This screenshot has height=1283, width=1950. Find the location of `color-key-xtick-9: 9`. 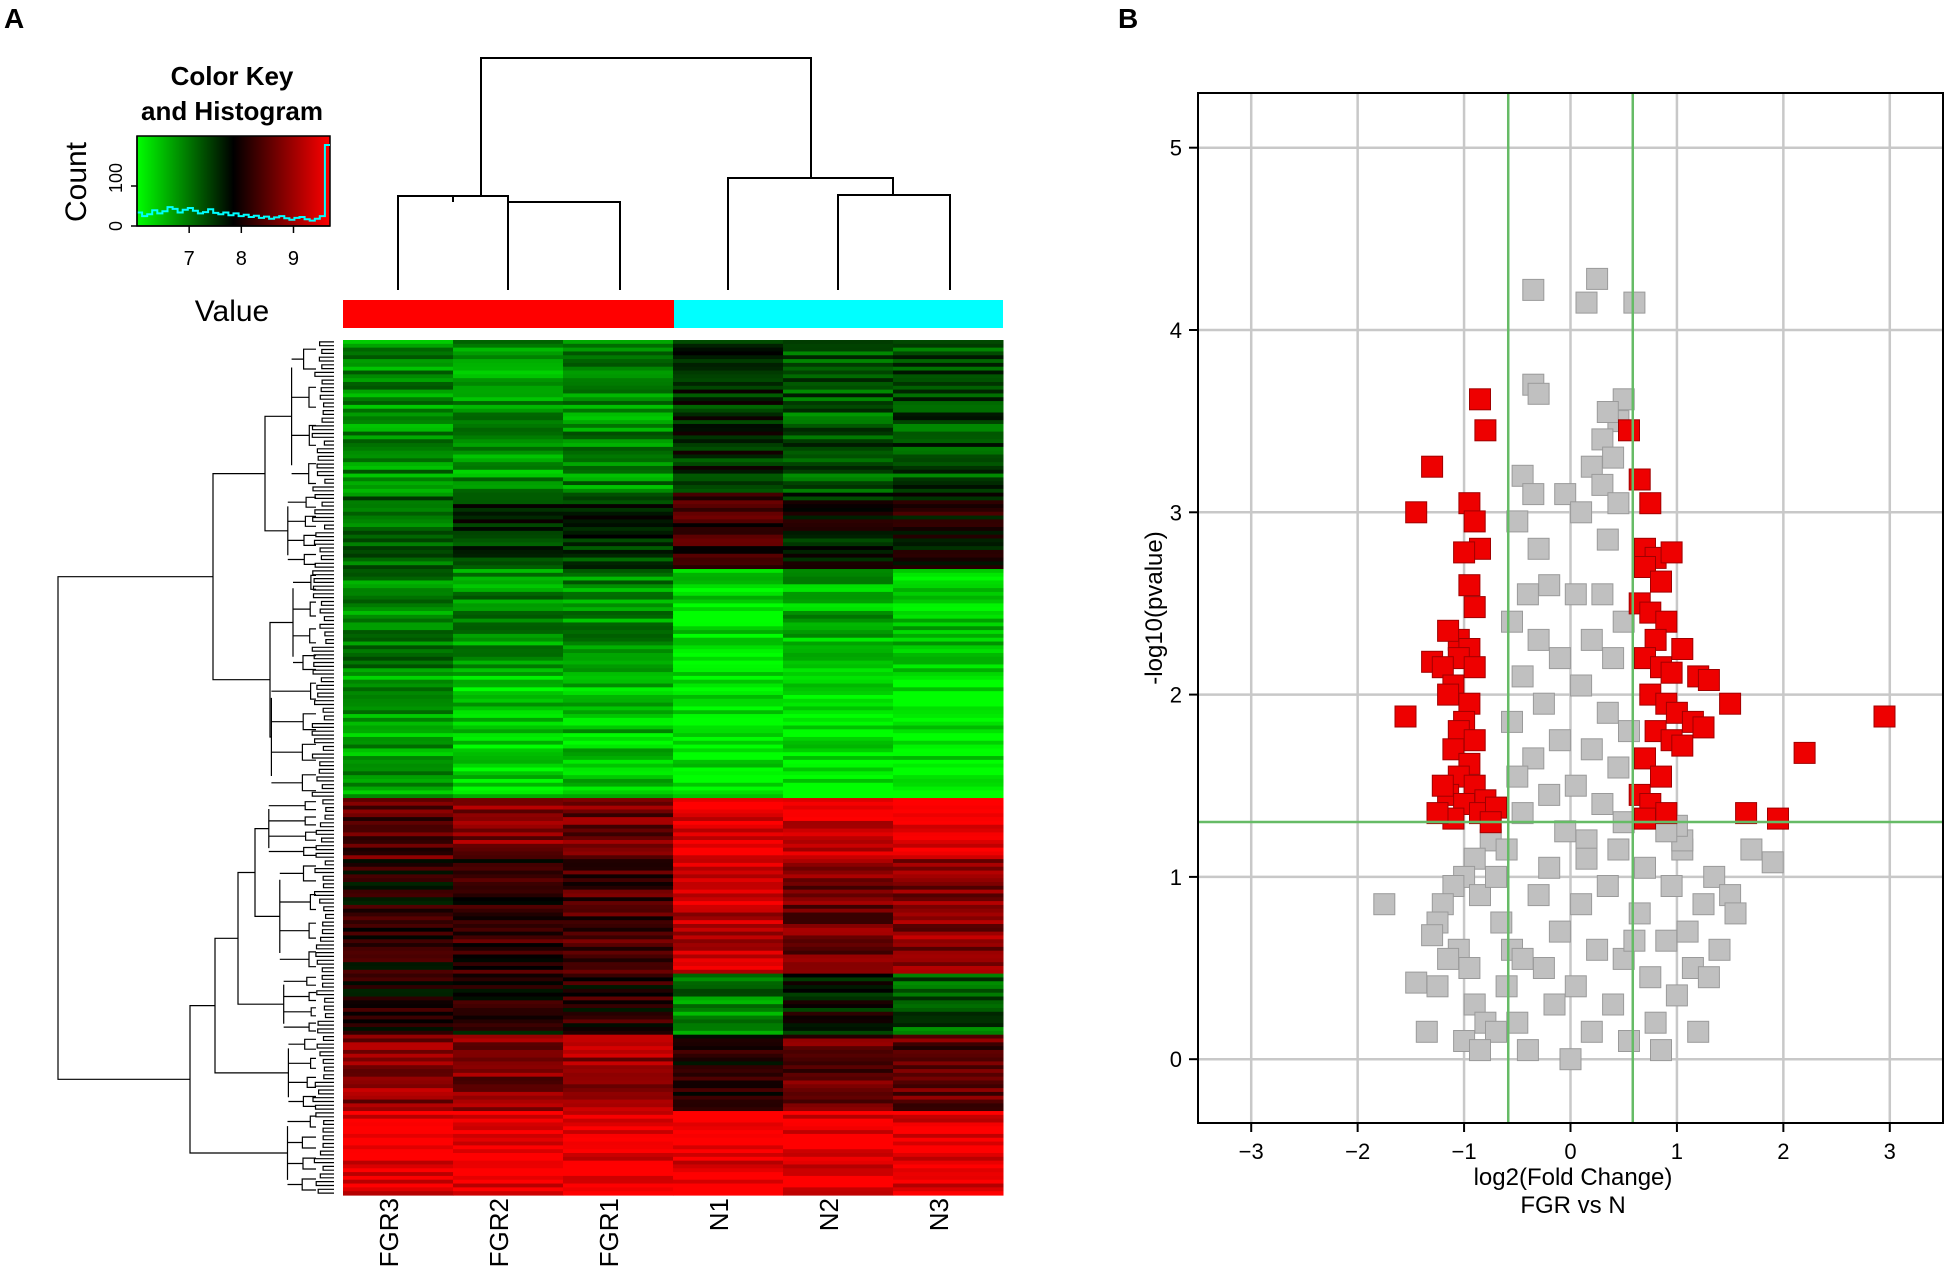

color-key-xtick-9: 9 is located at coordinates (293, 259).